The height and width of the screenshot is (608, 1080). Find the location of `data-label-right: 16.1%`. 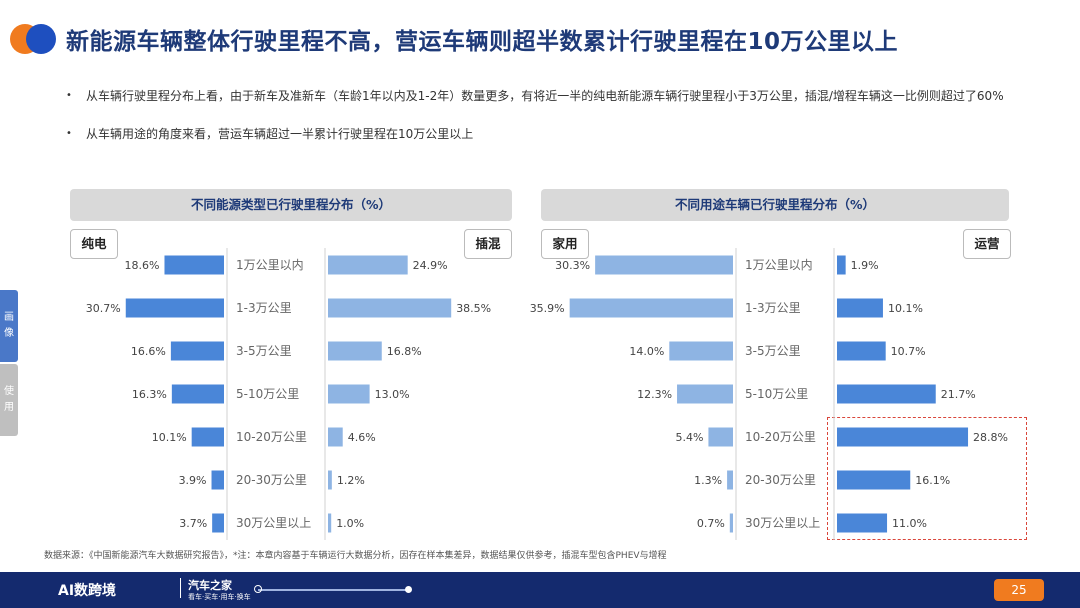

data-label-right: 16.1% is located at coordinates (932, 480).